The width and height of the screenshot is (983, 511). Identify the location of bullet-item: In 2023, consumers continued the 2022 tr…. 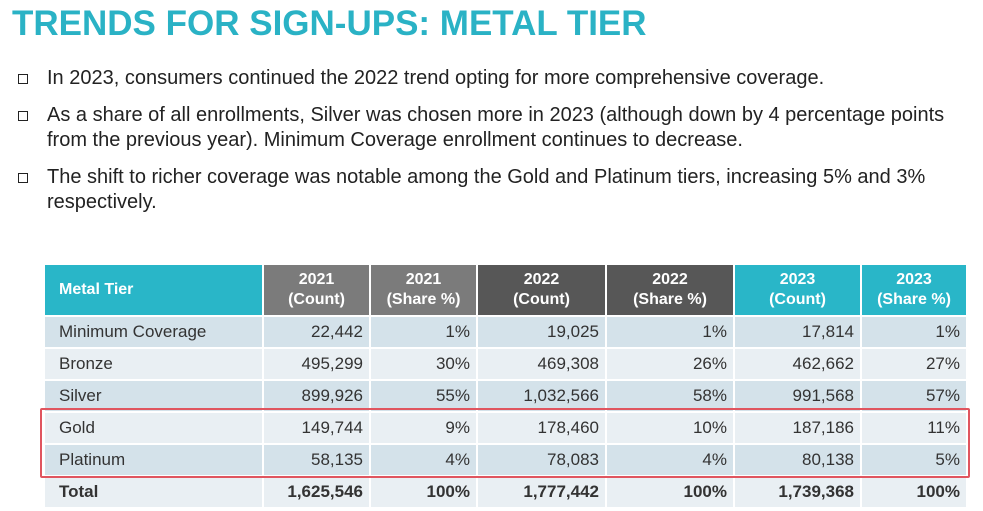
(500, 78).